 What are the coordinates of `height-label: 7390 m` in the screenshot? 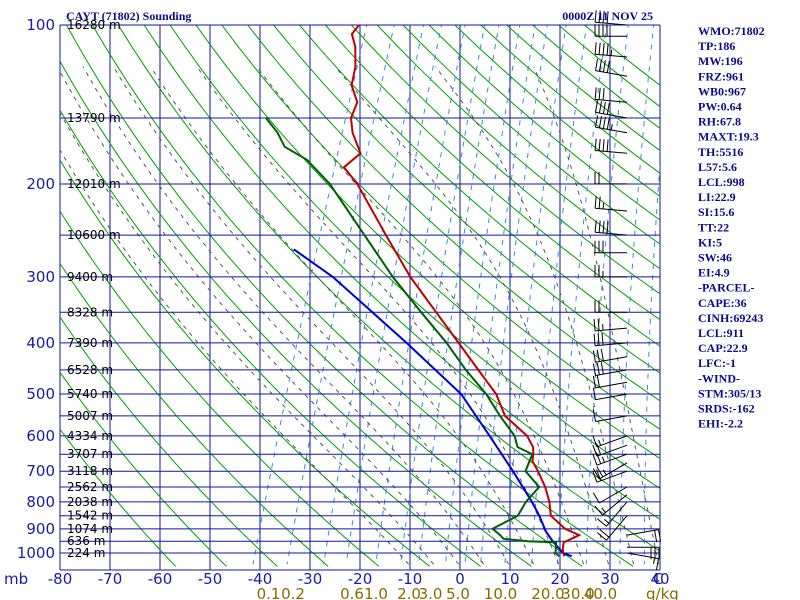 It's located at (90, 343).